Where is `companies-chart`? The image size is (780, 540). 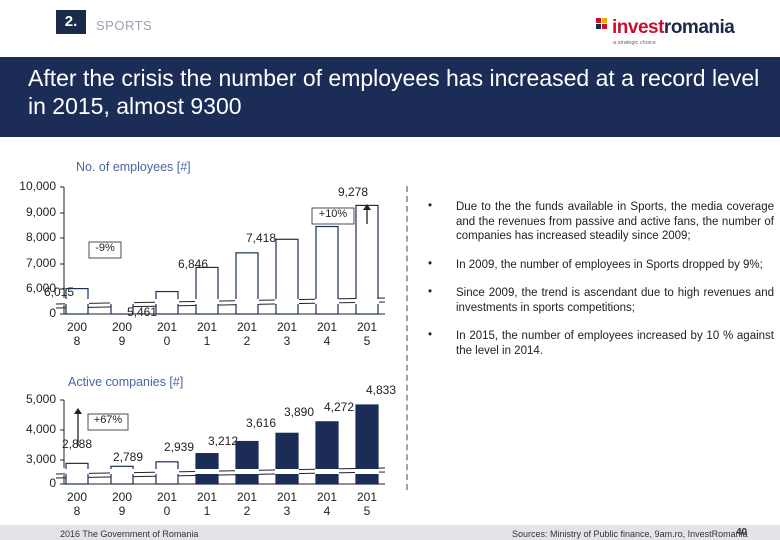
companies-chart is located at coordinates (227, 442).